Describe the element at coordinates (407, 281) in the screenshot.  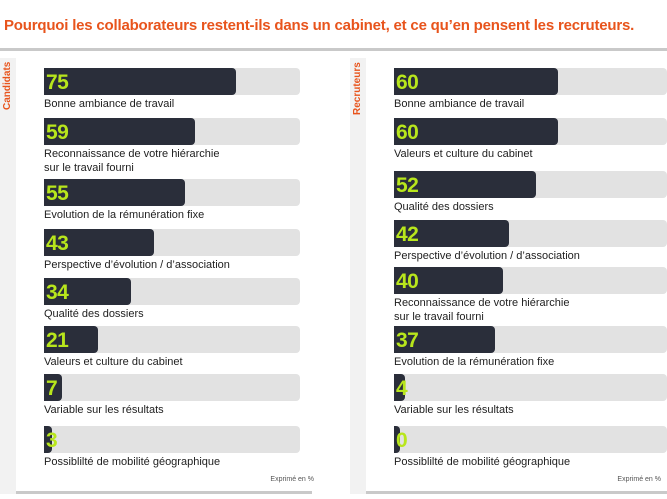
I see `bar-value-label: 40` at that location.